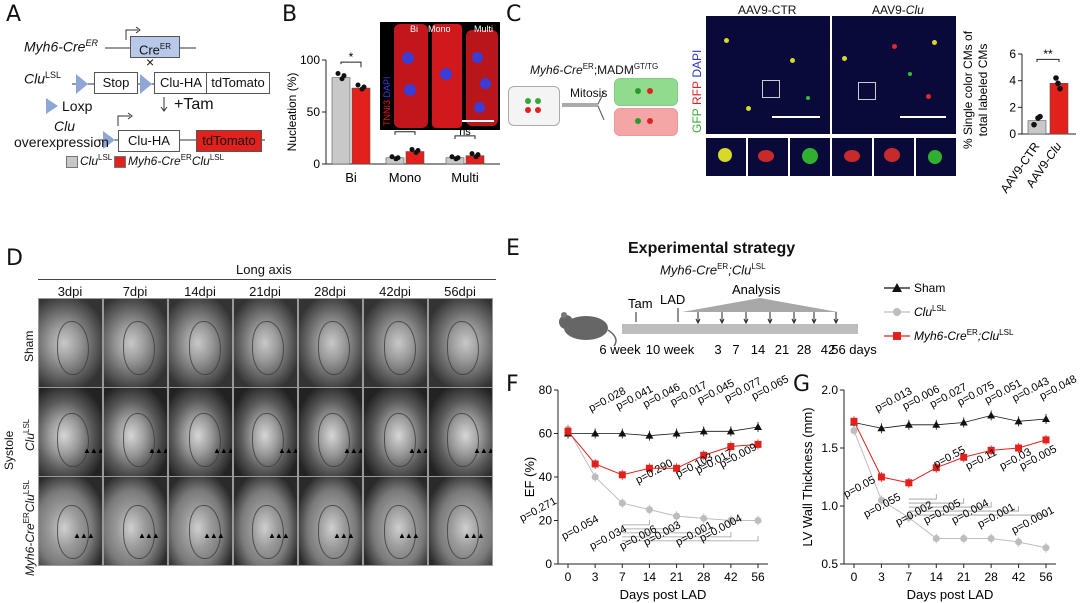 The height and width of the screenshot is (603, 1080). Describe the element at coordinates (650, 577) in the screenshot. I see `x-tick-label: 14` at that location.